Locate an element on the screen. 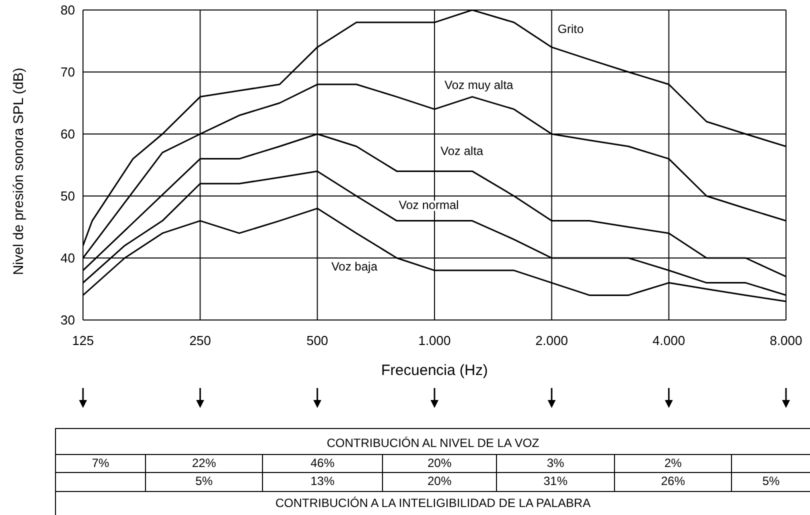 This screenshot has width=810, height=515. y-tick-label: 50 is located at coordinates (67, 196).